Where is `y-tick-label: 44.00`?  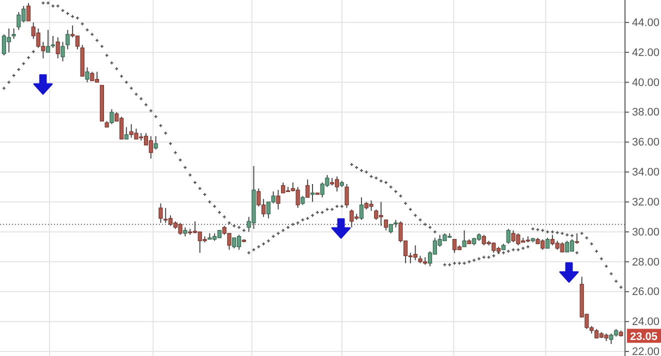
y-tick-label: 44.00 is located at coordinates (646, 22).